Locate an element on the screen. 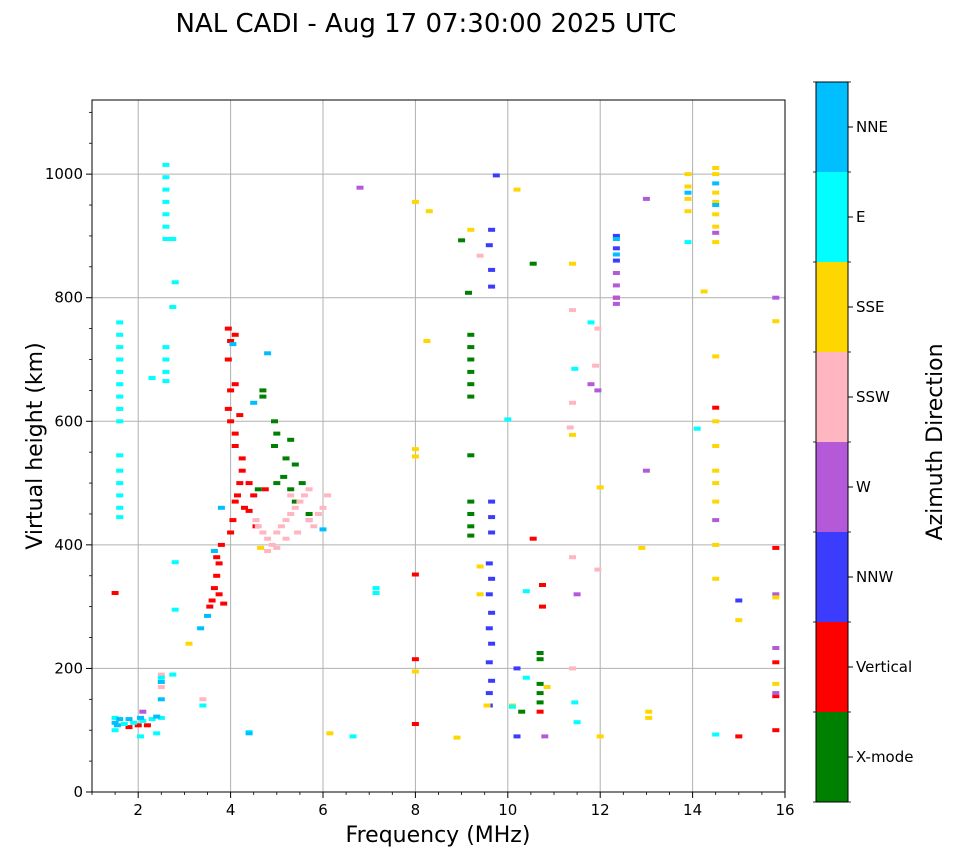  x-axis-label: Frequency (MHz) is located at coordinates (438, 835).